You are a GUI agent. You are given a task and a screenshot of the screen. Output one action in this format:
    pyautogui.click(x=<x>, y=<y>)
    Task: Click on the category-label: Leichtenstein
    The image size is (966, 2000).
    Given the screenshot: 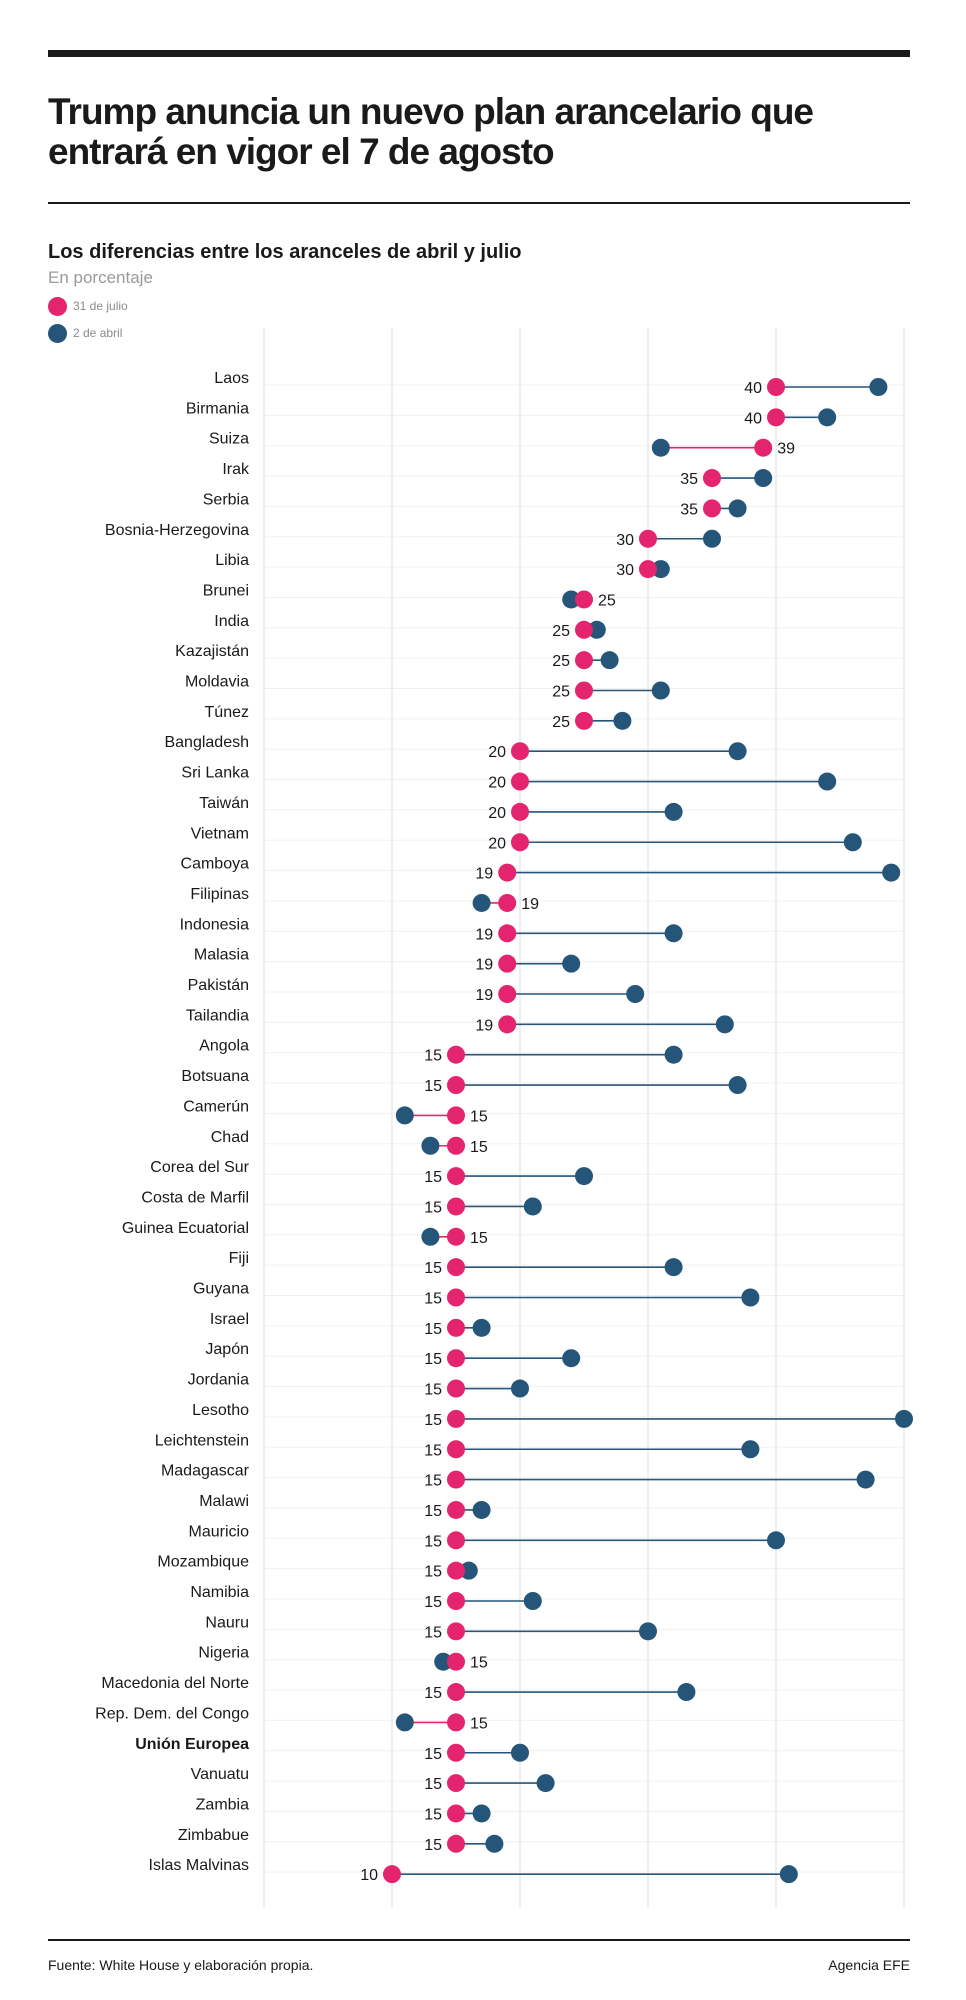 What is the action you would take?
    pyautogui.click(x=202, y=1440)
    